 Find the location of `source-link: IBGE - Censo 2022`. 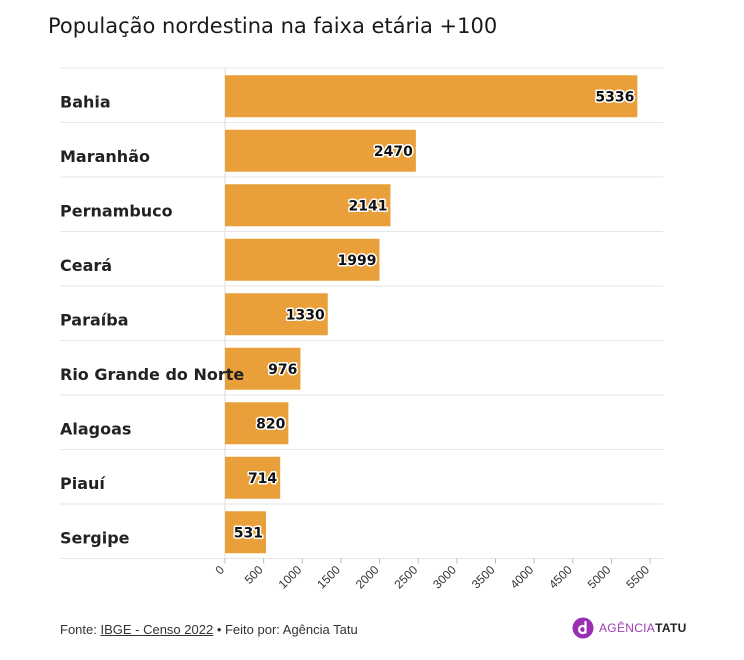

source-link: IBGE - Censo 2022 is located at coordinates (157, 629).